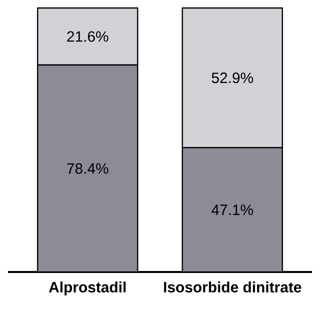 The height and width of the screenshot is (320, 320). I want to click on data-label: 47.1%, so click(233, 210).